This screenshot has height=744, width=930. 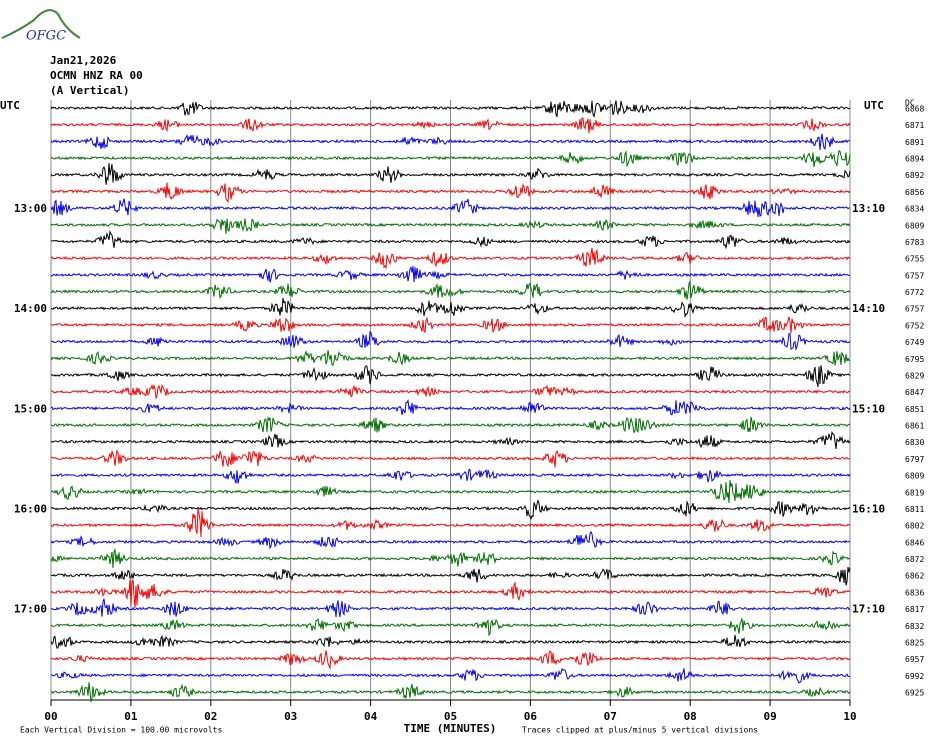 I want to click on left-time-label: 13:00, so click(x=30, y=208).